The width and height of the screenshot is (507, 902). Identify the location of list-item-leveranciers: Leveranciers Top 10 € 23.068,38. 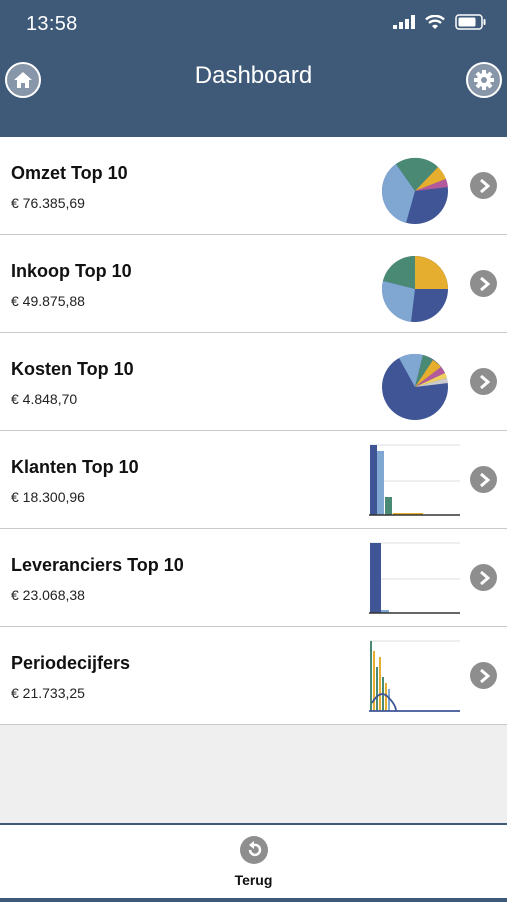
(253, 578).